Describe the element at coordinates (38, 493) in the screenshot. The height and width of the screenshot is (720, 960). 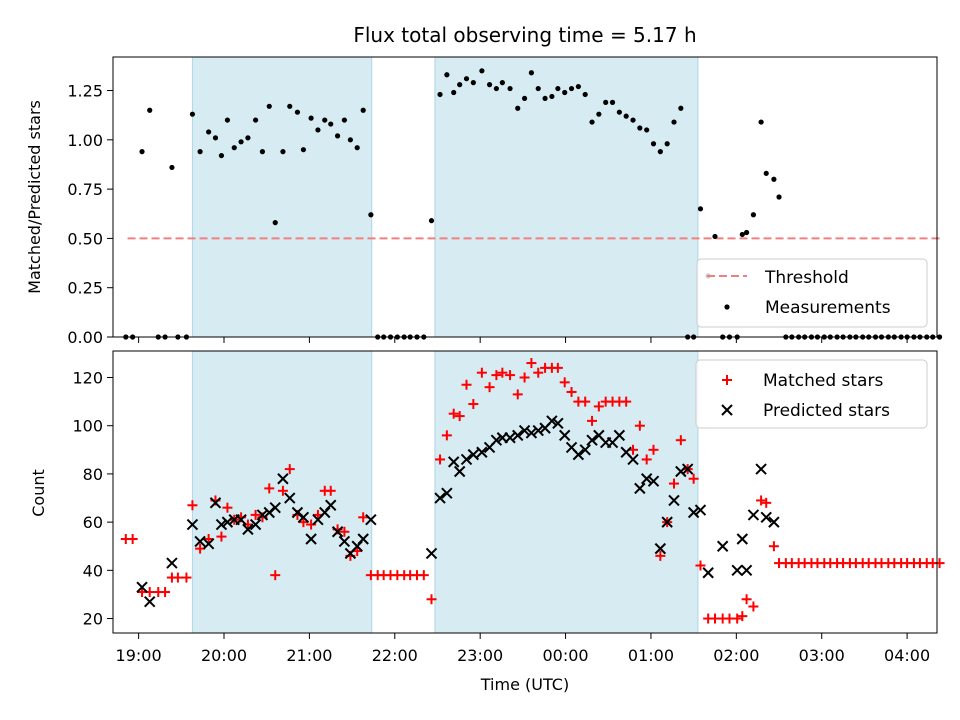
I see `bottom-y-axis-label: Count` at that location.